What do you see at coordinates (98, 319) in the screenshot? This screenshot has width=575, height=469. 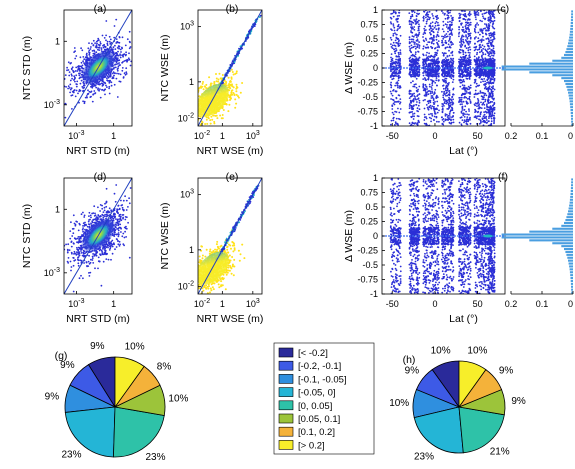 I see `x-axis-label: NRT STD (m)` at bounding box center [98, 319].